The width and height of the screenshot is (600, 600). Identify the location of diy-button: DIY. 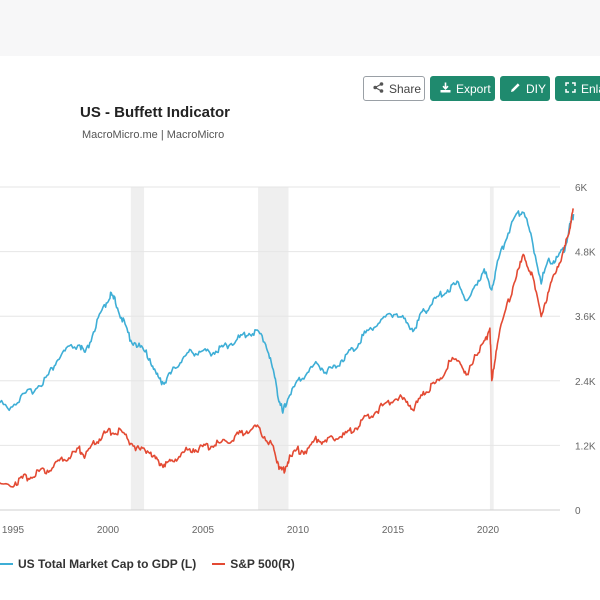
(525, 88).